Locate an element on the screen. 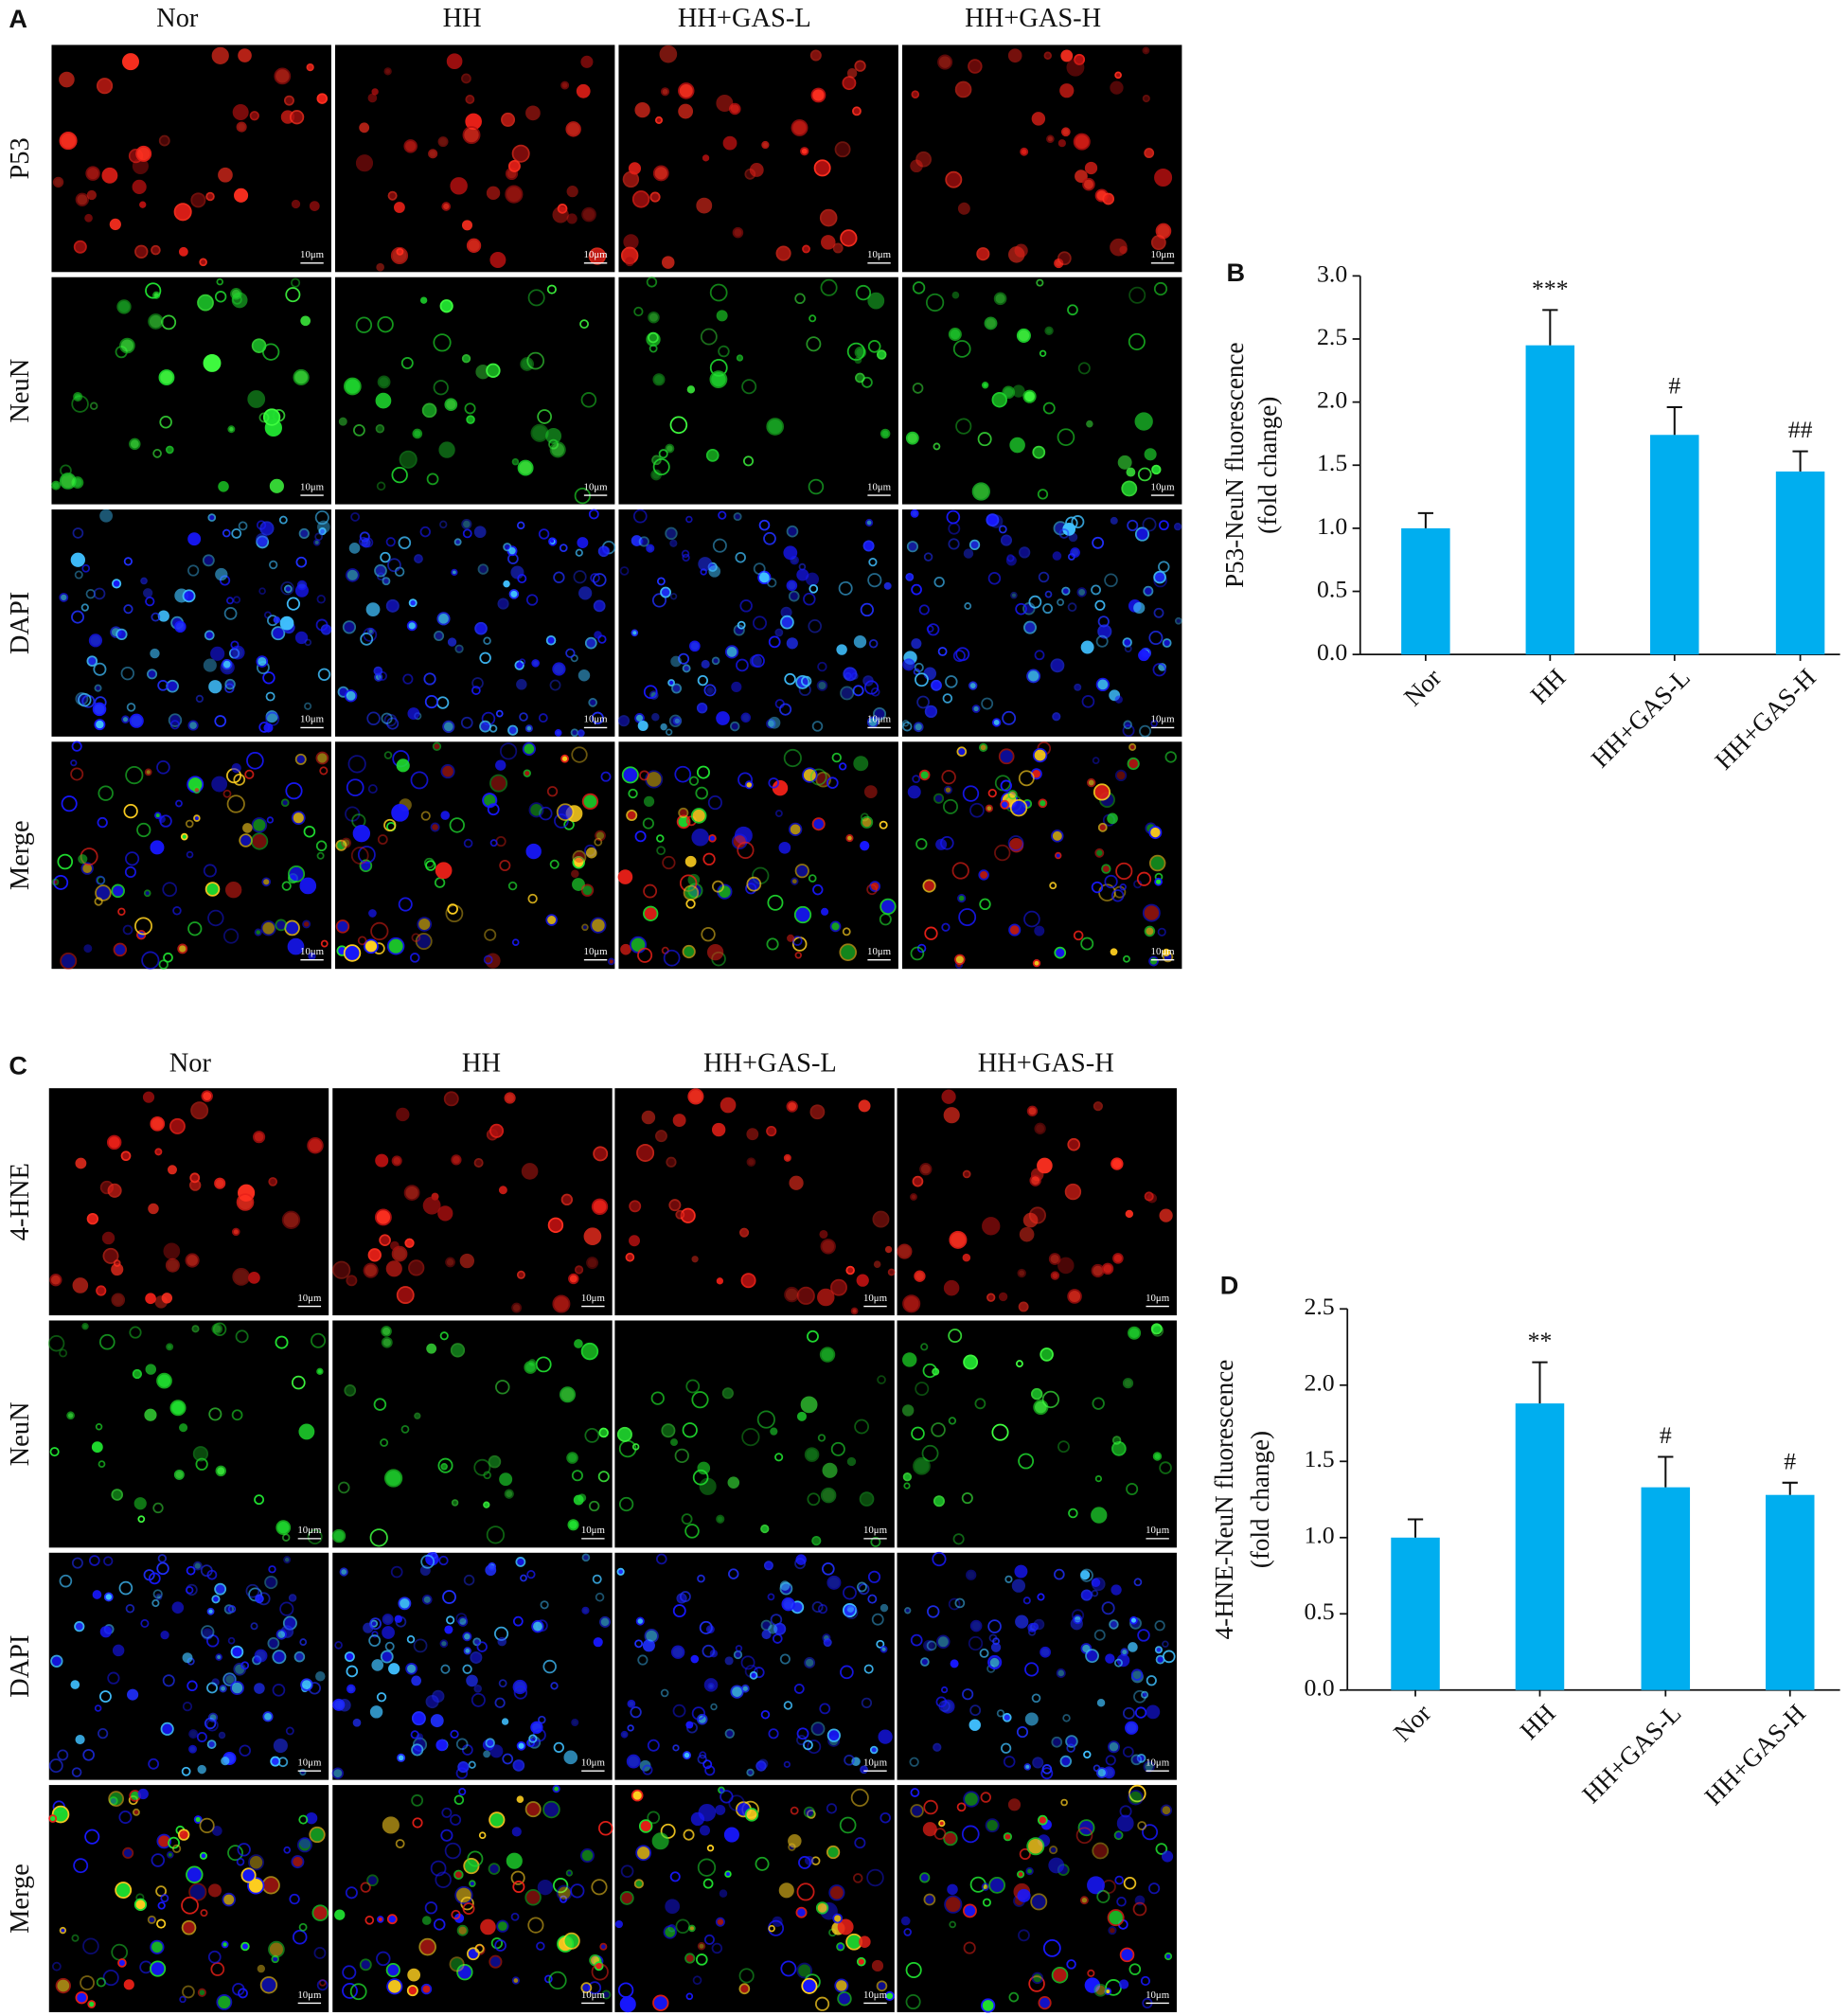  column-header: HH+GAS-L is located at coordinates (744, 18).